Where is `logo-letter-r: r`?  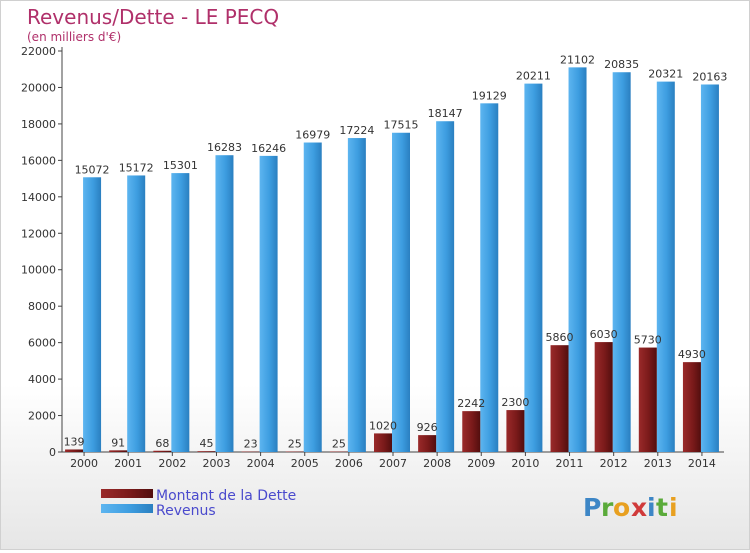 logo-letter-r: r is located at coordinates (607, 507).